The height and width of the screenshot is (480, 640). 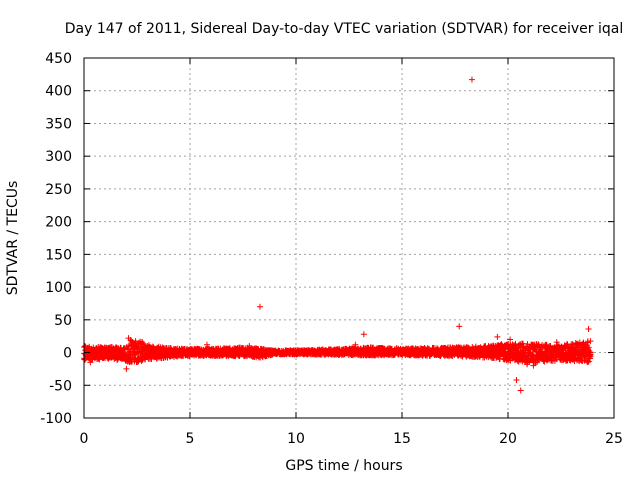 I want to click on x-axis-label: GPS time / hours, so click(x=343, y=466).